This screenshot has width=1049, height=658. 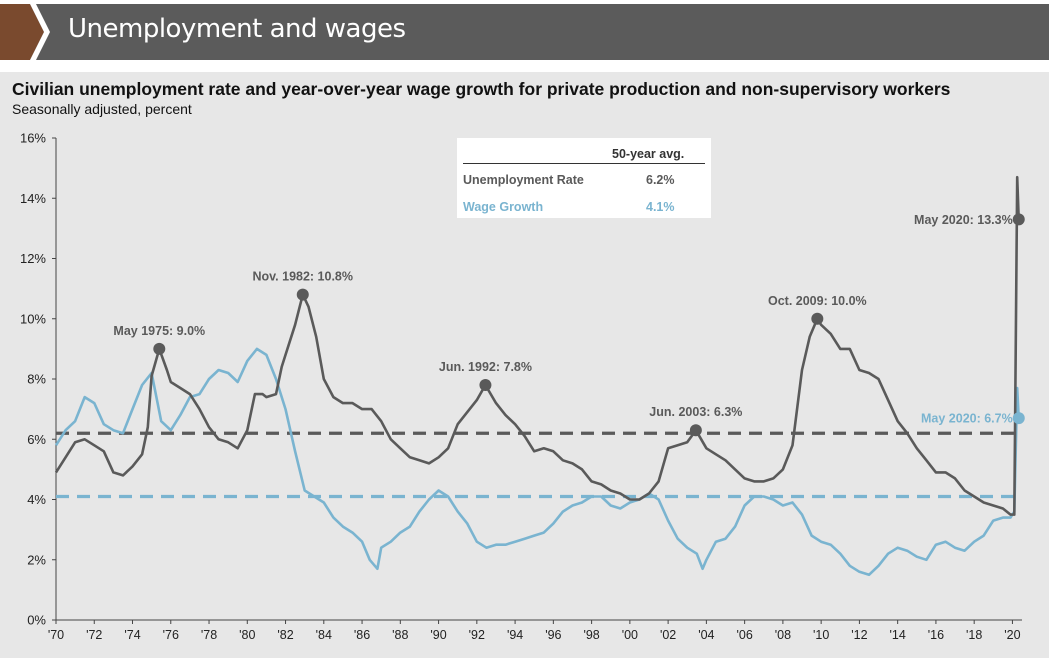 I want to click on header-background, so click(x=524, y=32).